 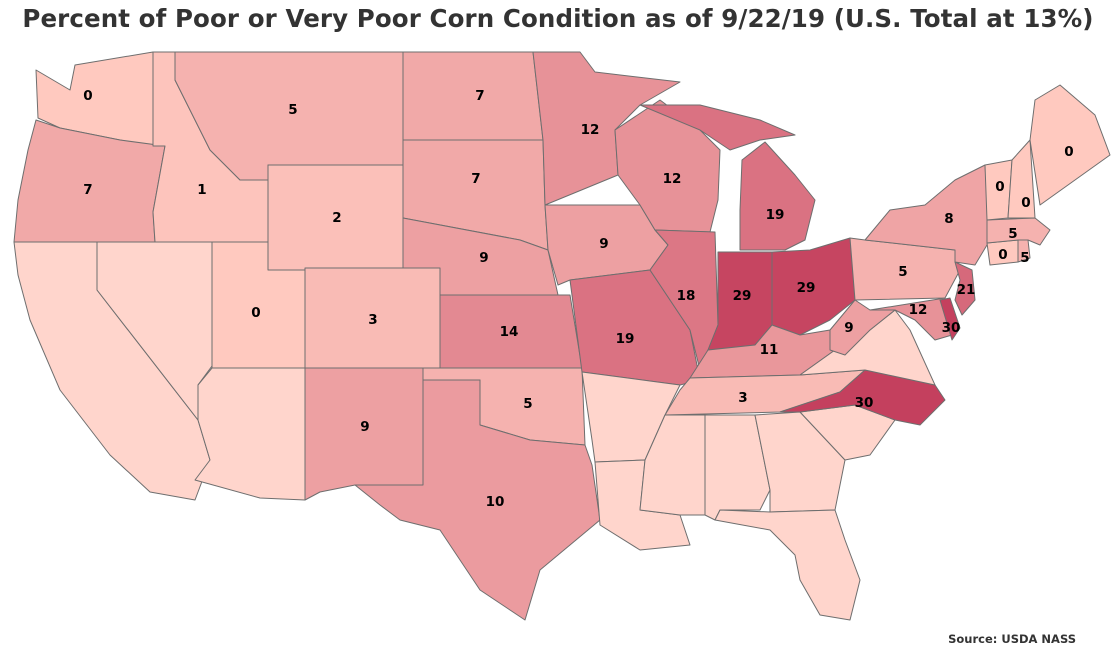 What do you see at coordinates (864, 403) in the screenshot?
I see `state-value-label-nc: 30` at bounding box center [864, 403].